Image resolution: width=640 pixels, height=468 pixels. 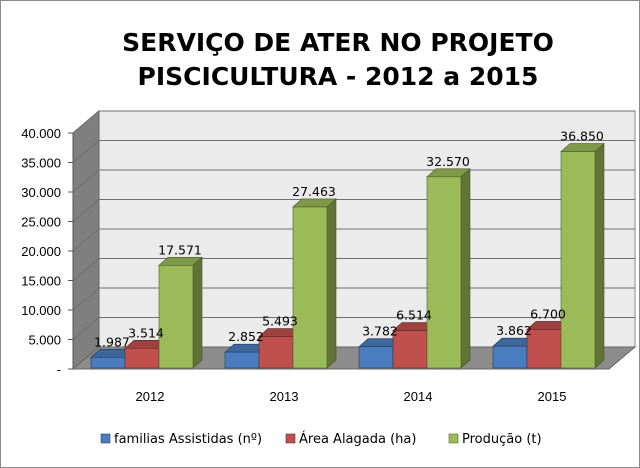 I want to click on data-label: 1.987, so click(x=112, y=341).